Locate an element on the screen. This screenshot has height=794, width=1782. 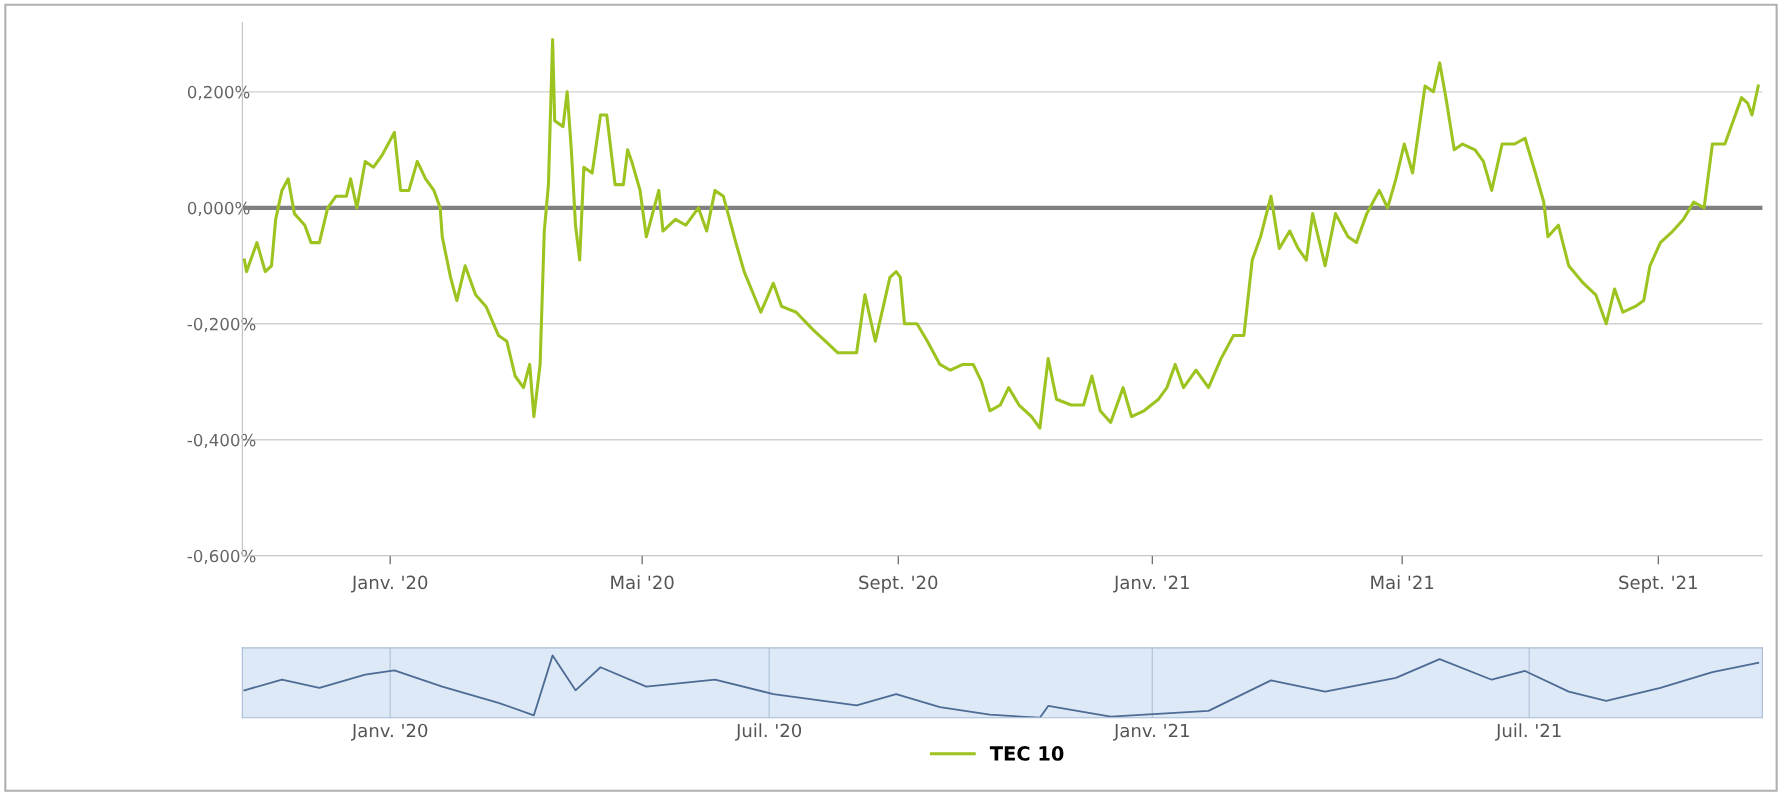
x-tick-label: Sept. '20 is located at coordinates (898, 584).